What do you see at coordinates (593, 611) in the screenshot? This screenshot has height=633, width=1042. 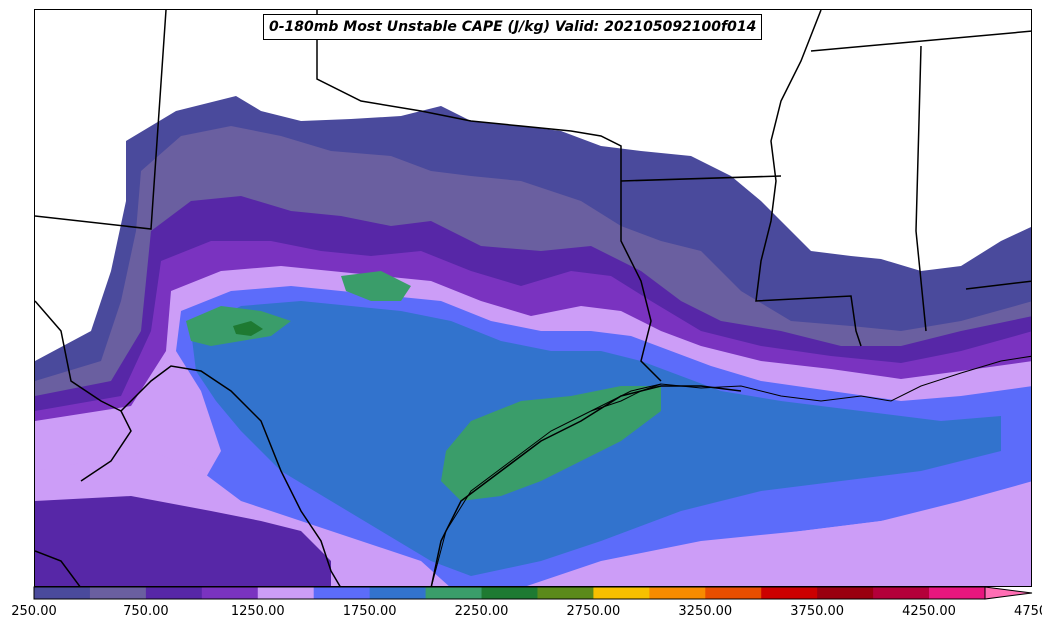 I see `colorbar-tick-label: 2750.00` at bounding box center [593, 611].